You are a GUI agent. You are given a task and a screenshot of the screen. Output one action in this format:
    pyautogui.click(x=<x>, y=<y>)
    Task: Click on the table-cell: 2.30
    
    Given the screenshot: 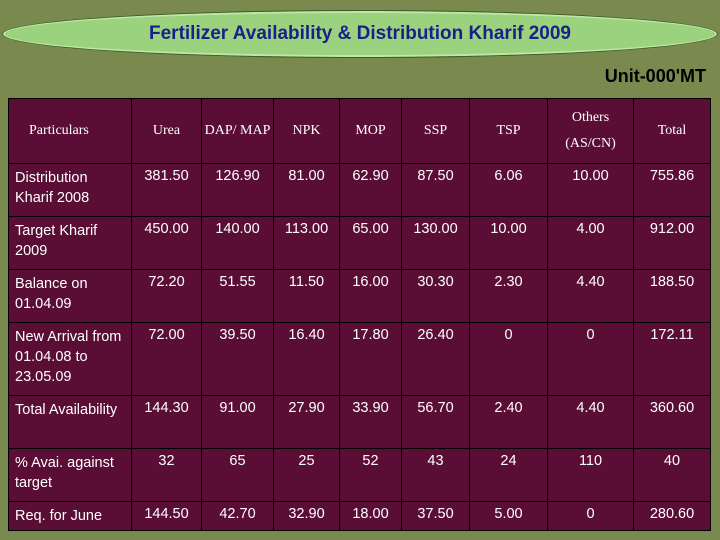 What is the action you would take?
    pyautogui.click(x=508, y=296)
    